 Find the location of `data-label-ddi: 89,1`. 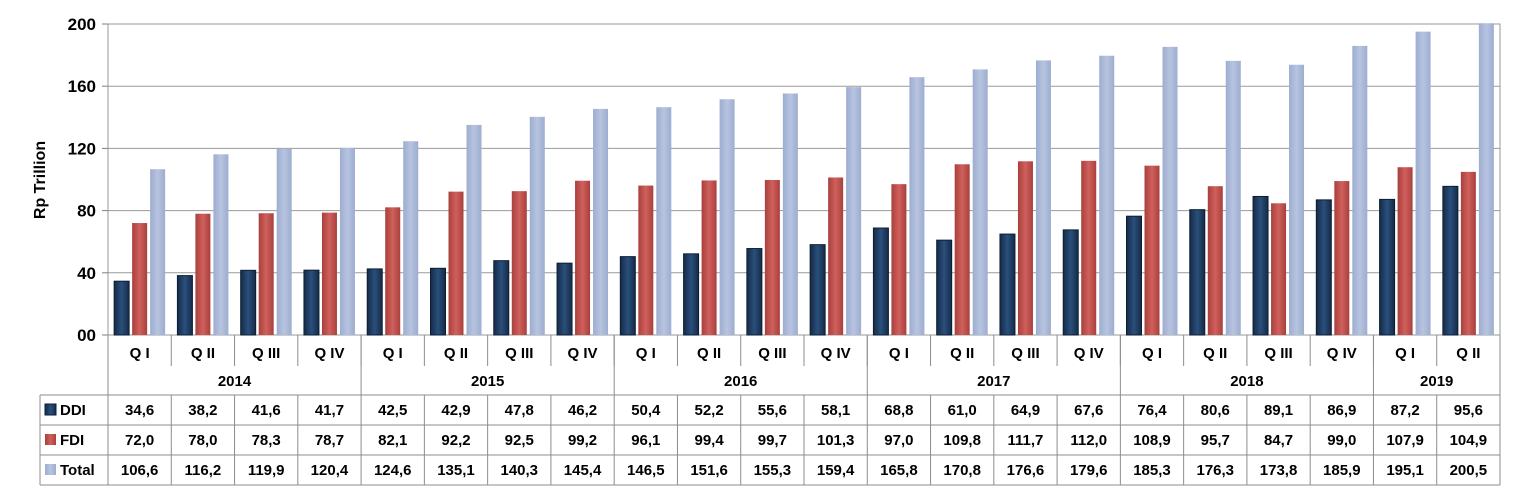

data-label-ddi: 89,1 is located at coordinates (1278, 410).